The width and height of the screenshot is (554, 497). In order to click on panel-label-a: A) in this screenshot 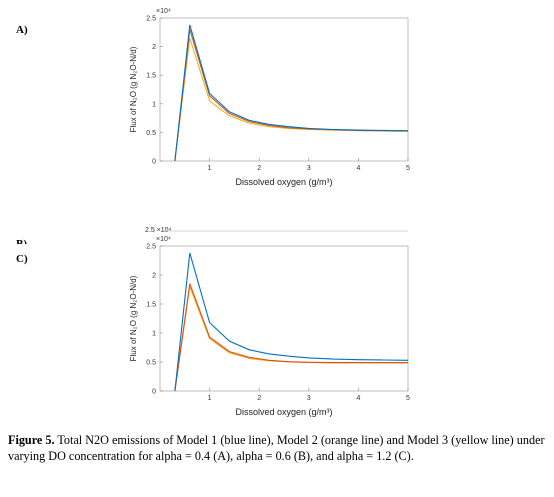, I will do `click(22, 30)`.